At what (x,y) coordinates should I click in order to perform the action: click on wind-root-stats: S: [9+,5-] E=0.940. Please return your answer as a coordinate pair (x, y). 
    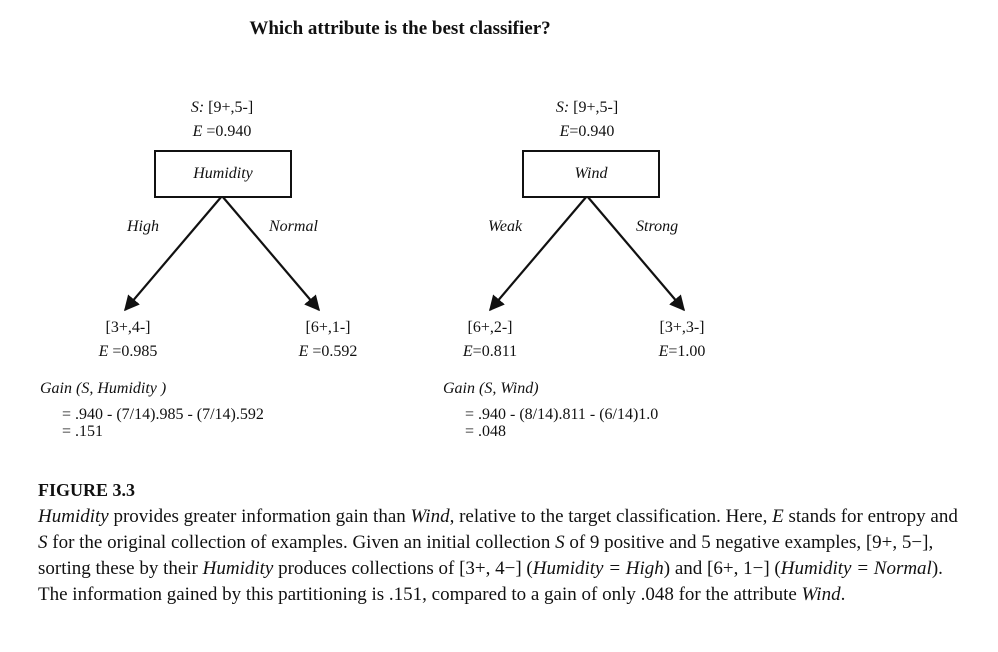
    Looking at the image, I should click on (587, 119).